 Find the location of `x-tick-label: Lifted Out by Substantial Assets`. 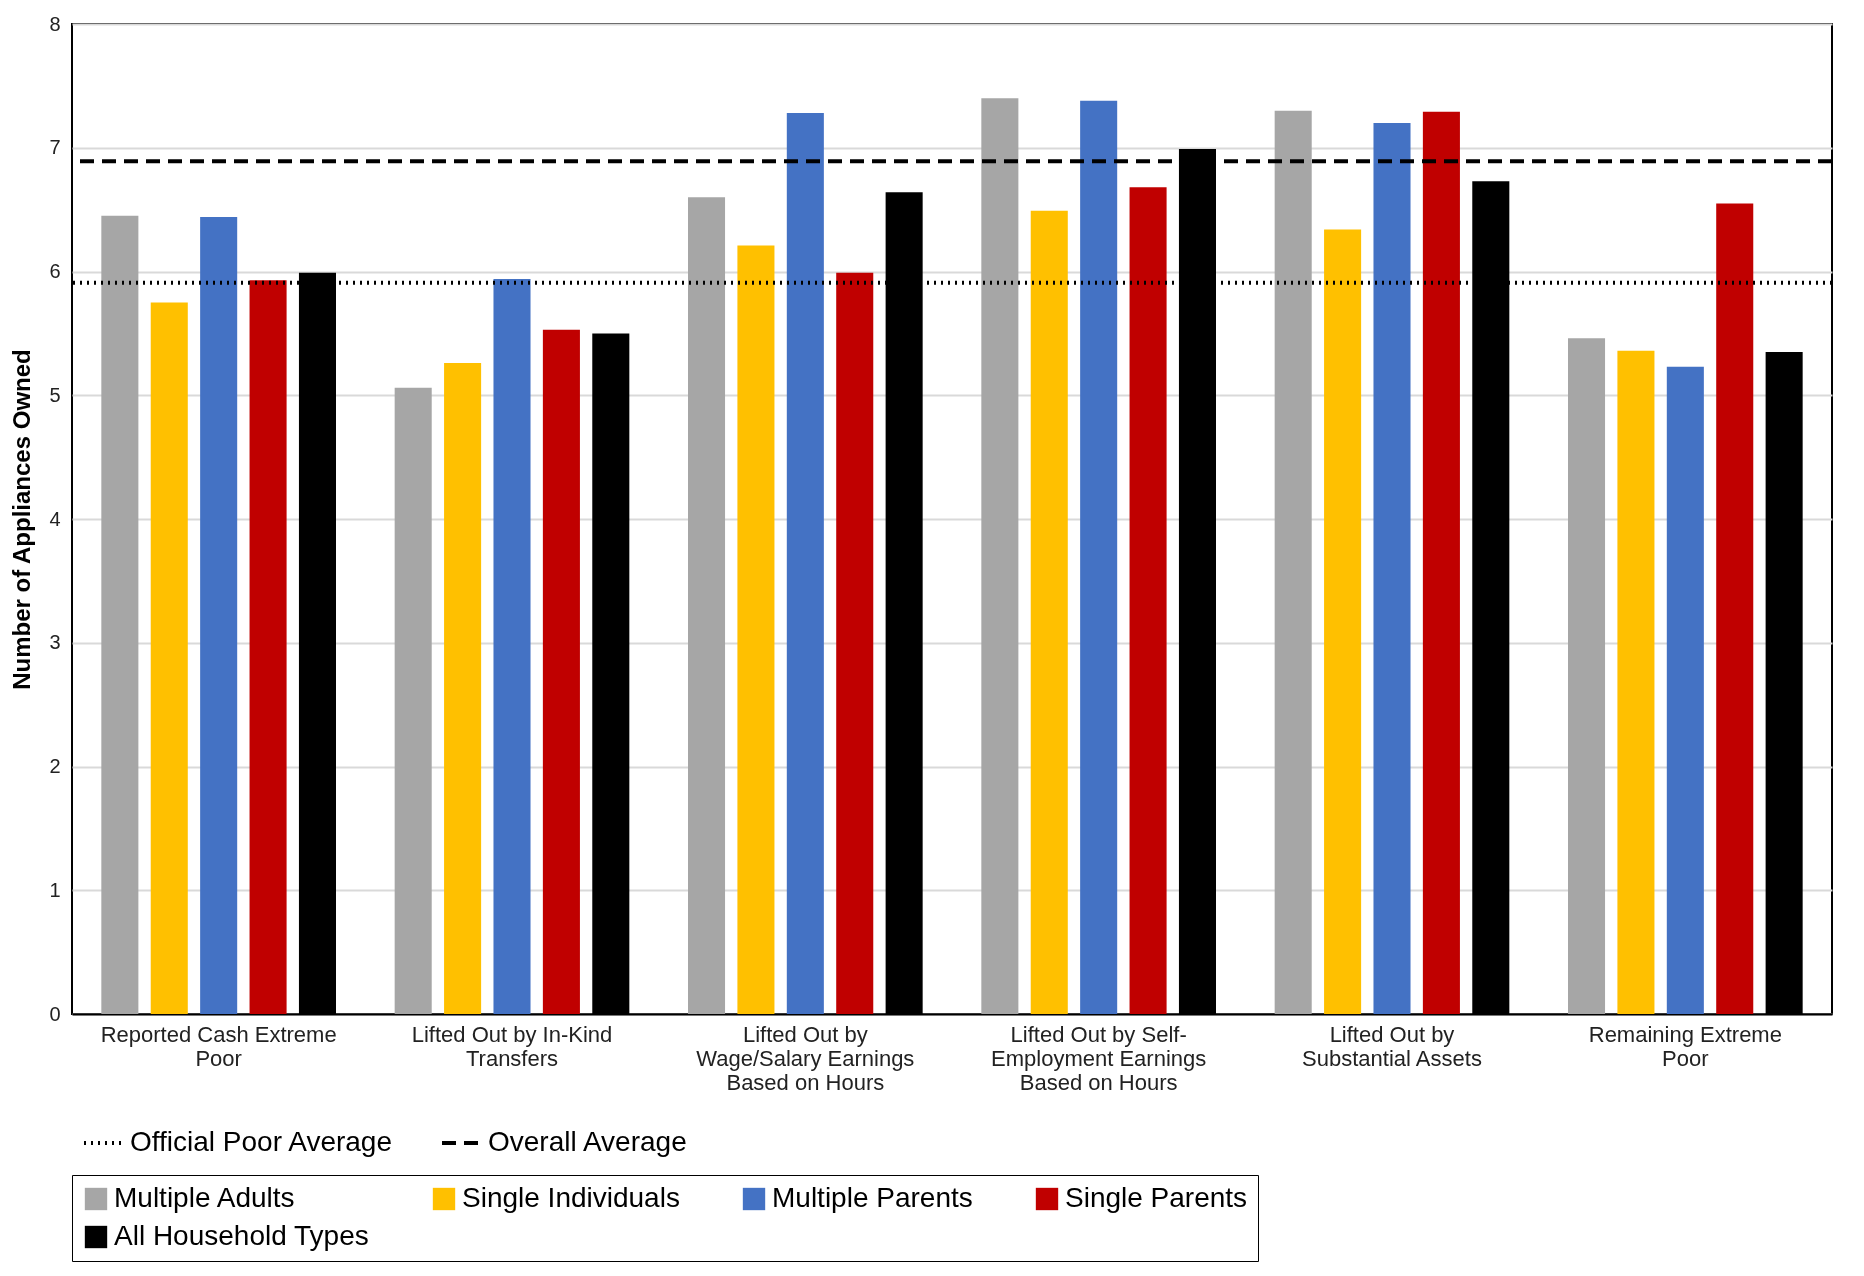

x-tick-label: Lifted Out by Substantial Assets is located at coordinates (1392, 1046).